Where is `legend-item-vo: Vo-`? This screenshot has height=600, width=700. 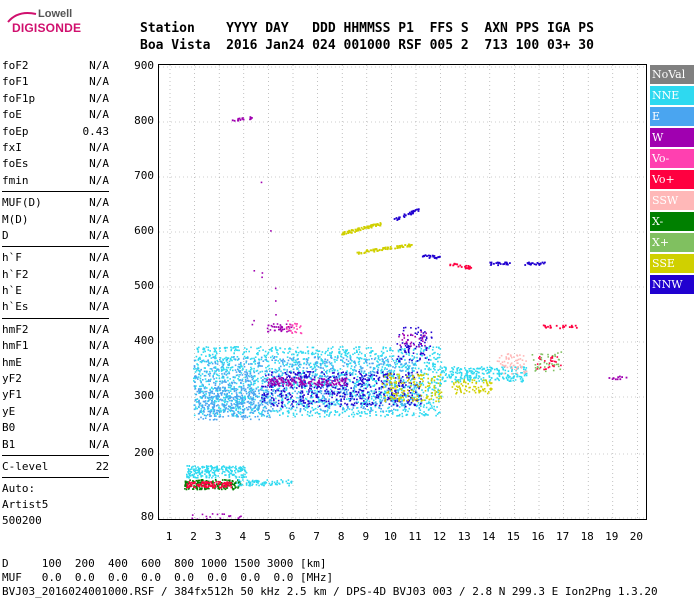
legend-item-vo: Vo- is located at coordinates (672, 158).